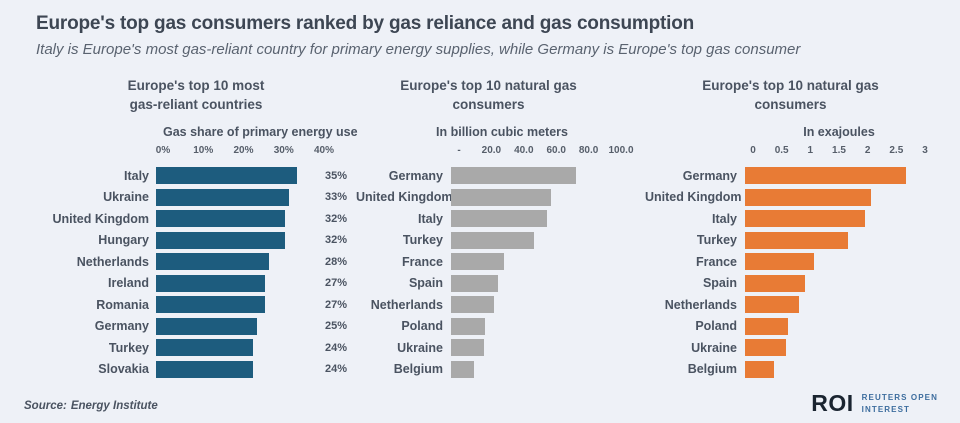 Image resolution: width=960 pixels, height=423 pixels. What do you see at coordinates (196, 305) in the screenshot?
I see `bar-row: Romania 27%` at bounding box center [196, 305].